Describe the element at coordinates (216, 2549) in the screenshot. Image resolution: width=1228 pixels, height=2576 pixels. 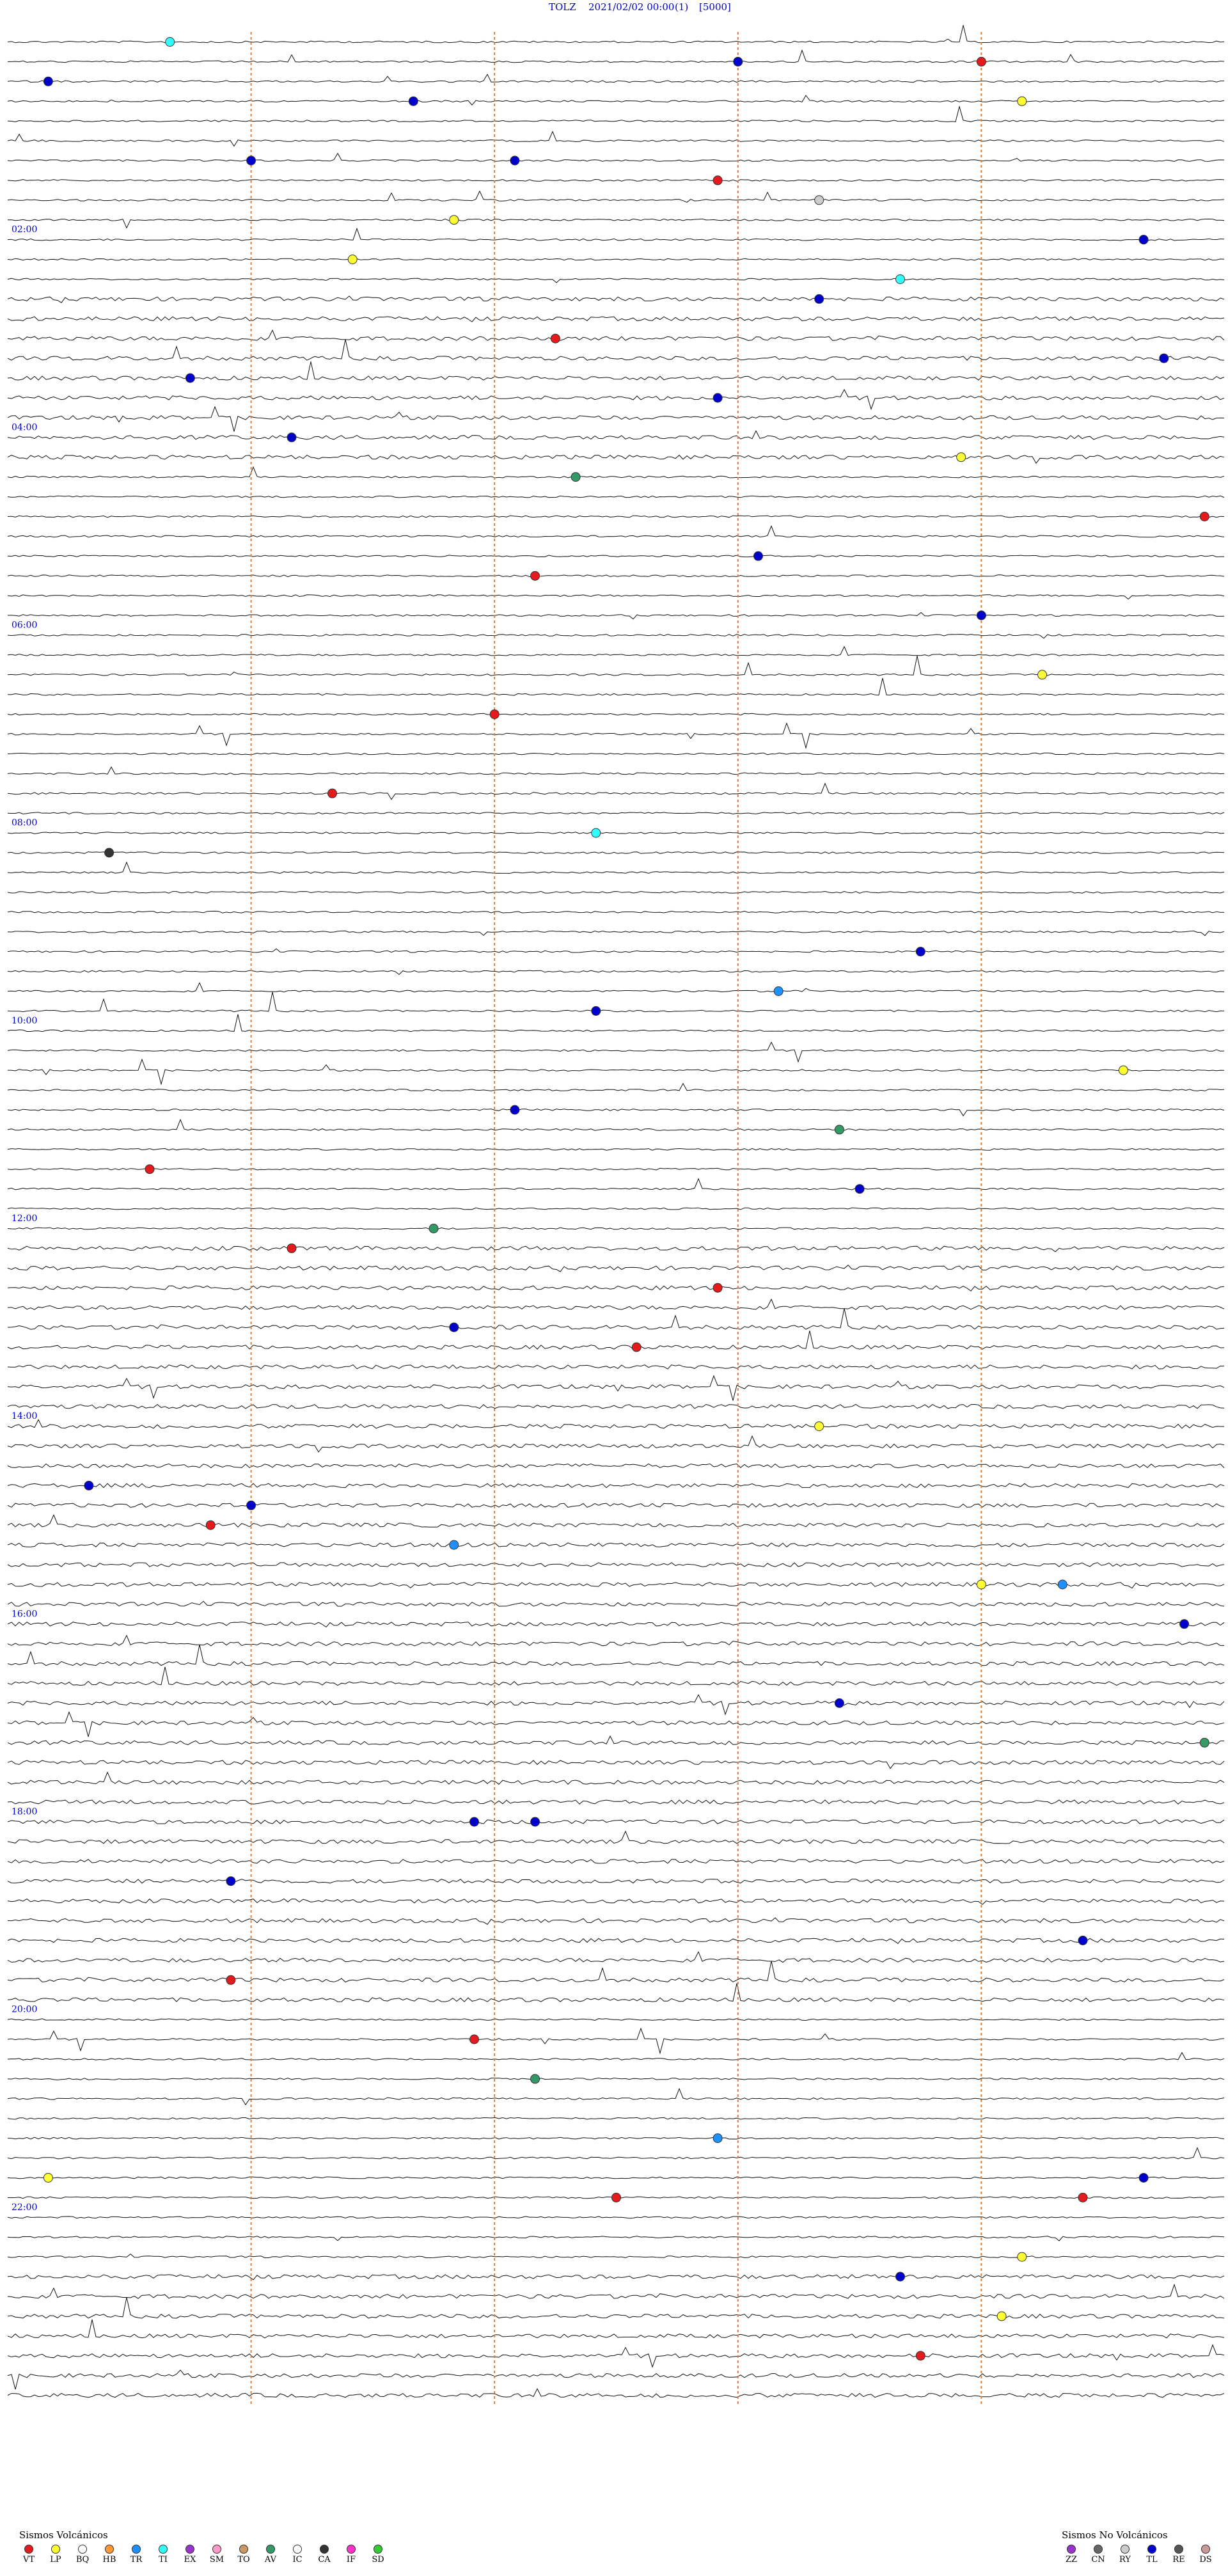
I see `legend-dot-sm` at that location.